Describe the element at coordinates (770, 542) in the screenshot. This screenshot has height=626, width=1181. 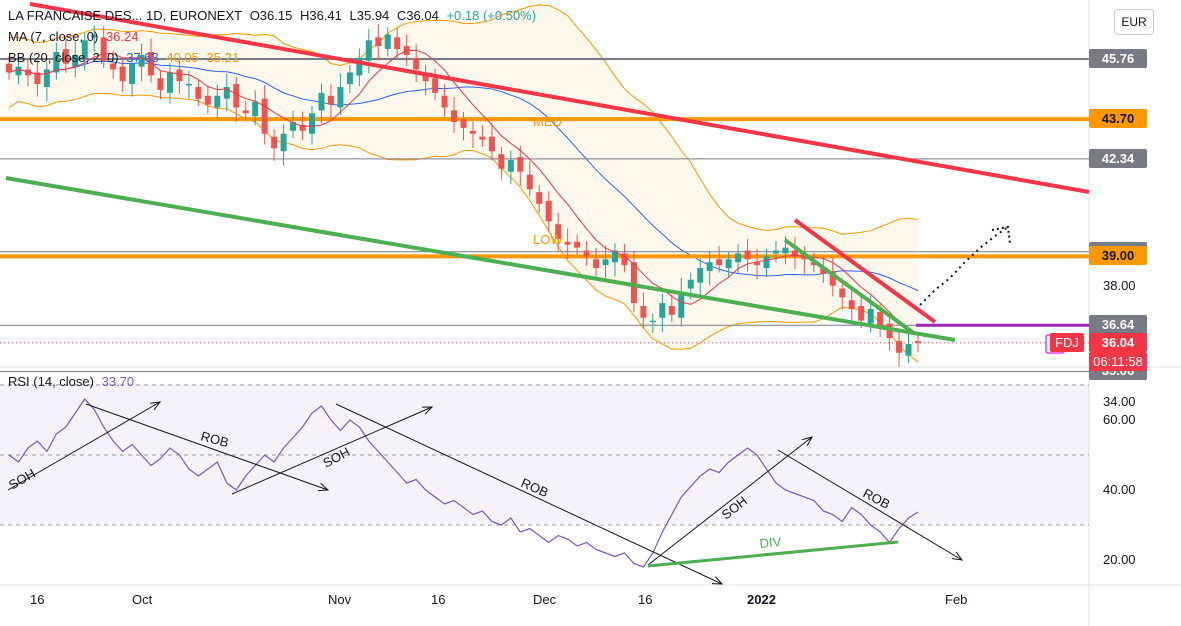
I see `rsi-div-label: DIV` at that location.